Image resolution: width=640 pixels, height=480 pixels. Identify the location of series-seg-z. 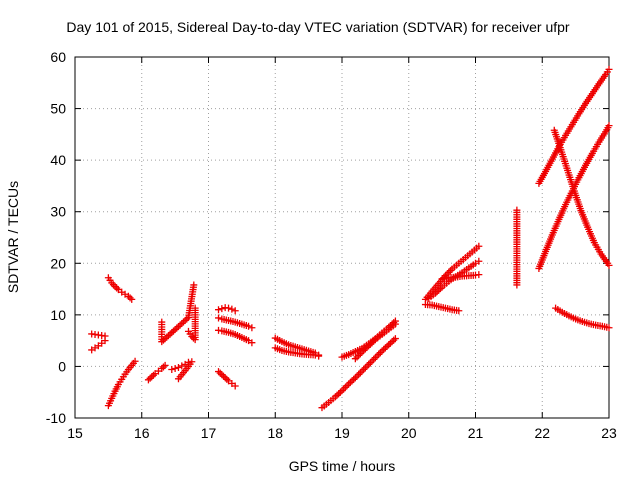
(581, 197).